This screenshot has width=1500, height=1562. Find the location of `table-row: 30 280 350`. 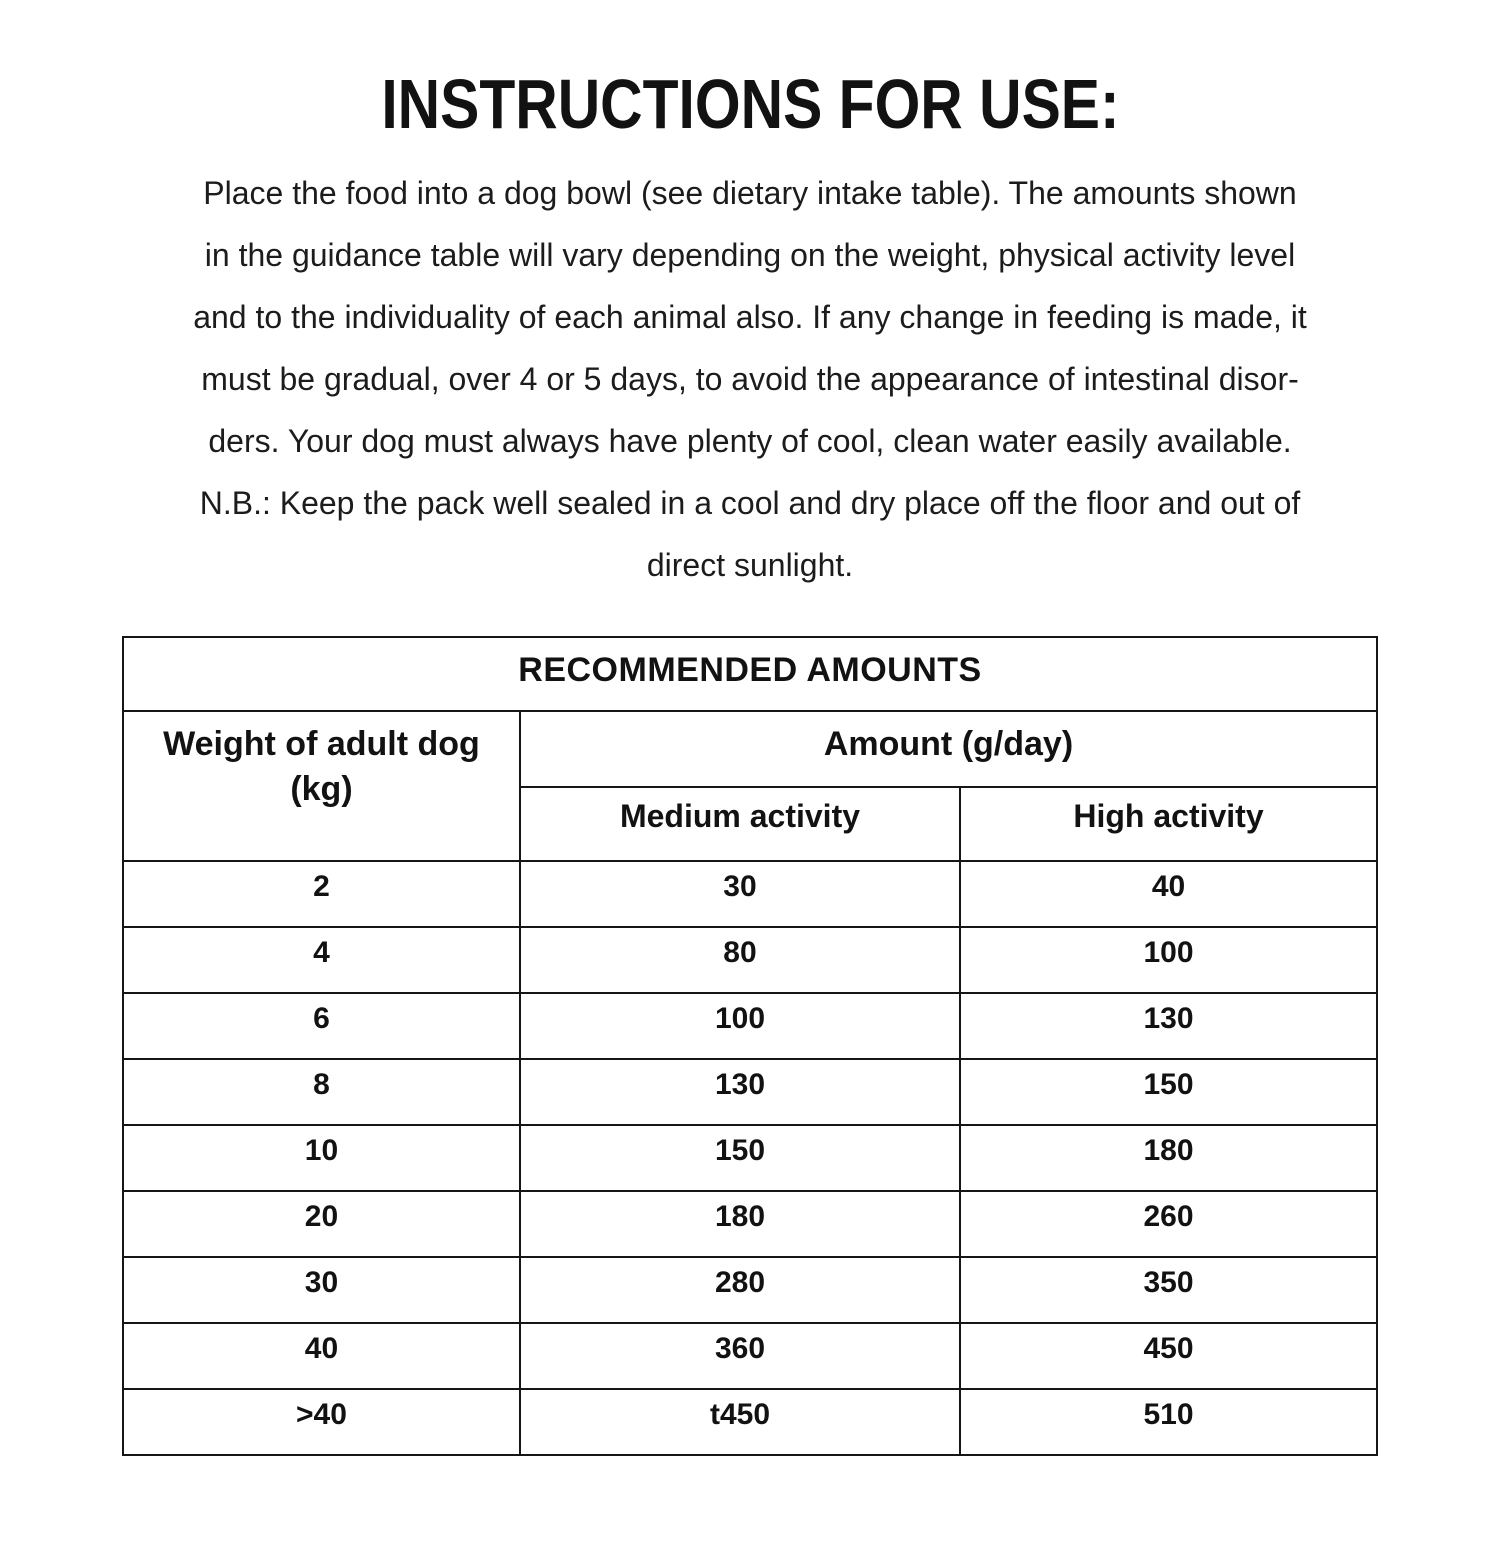

table-row: 30 280 350 is located at coordinates (750, 1290).